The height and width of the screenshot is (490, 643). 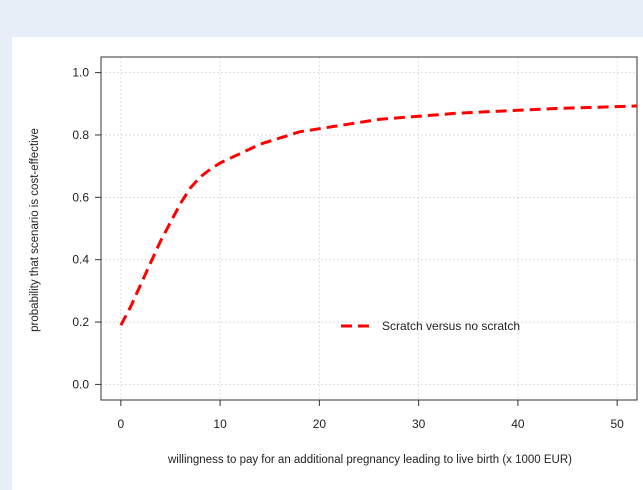 I want to click on y-tick-label: 0.8, so click(x=80, y=135).